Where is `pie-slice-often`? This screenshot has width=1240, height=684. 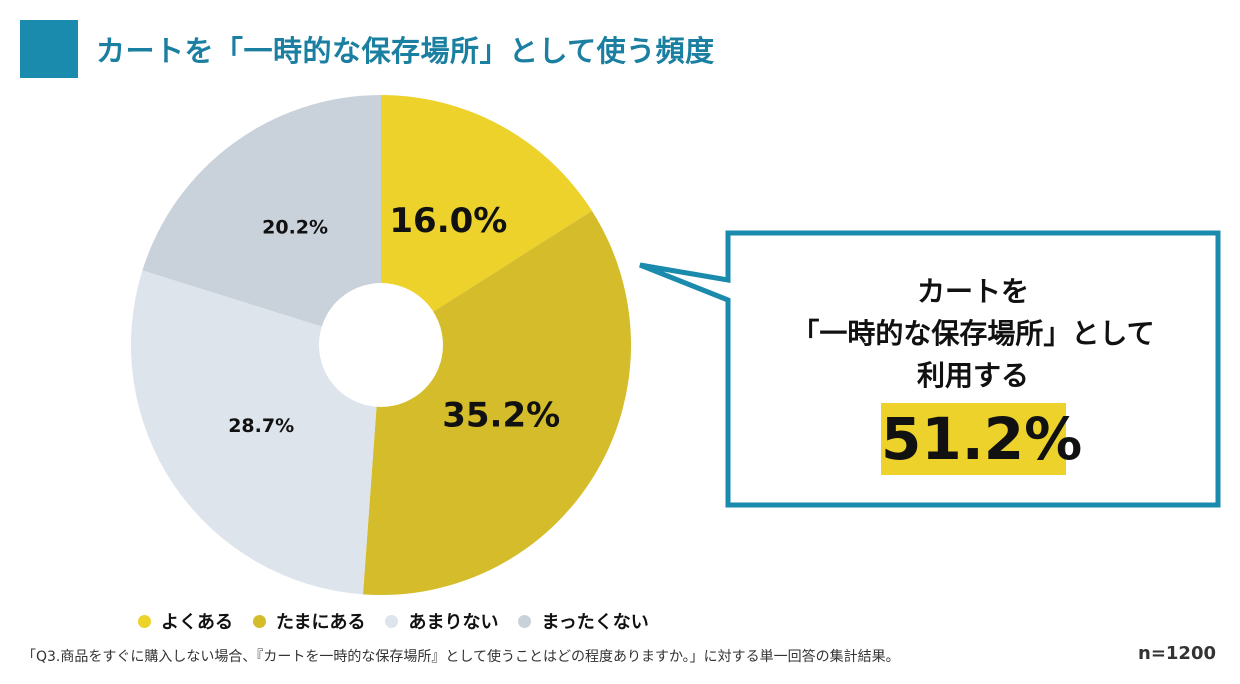
pie-slice-often is located at coordinates (486, 220).